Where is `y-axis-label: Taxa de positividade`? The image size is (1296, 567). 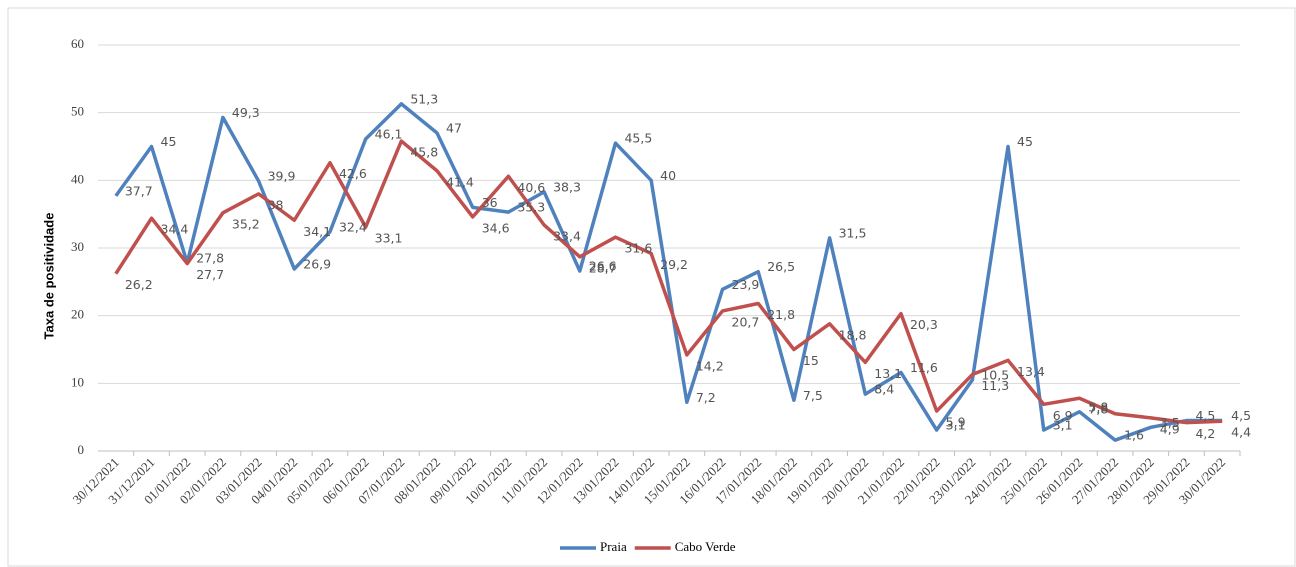
y-axis-label: Taxa de positividade is located at coordinates (48, 276).